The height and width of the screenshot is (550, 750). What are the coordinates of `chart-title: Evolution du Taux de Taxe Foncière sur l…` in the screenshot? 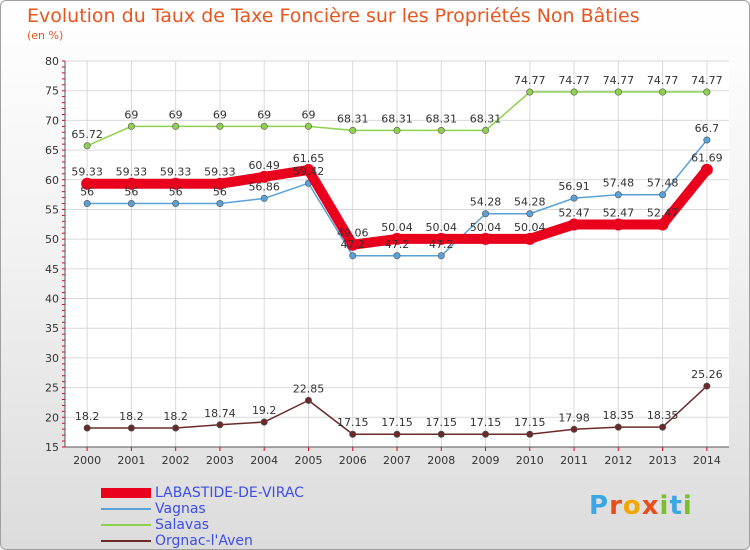 It's located at (333, 16).